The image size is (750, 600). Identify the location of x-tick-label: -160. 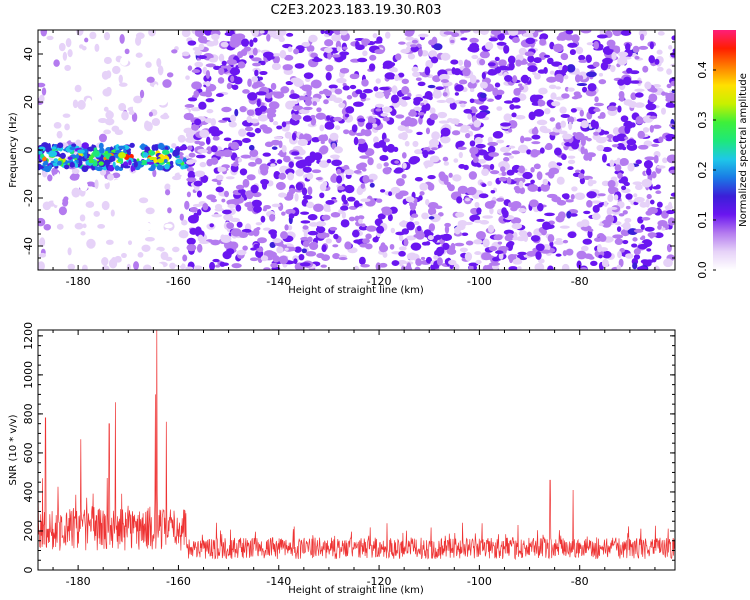
(178, 281).